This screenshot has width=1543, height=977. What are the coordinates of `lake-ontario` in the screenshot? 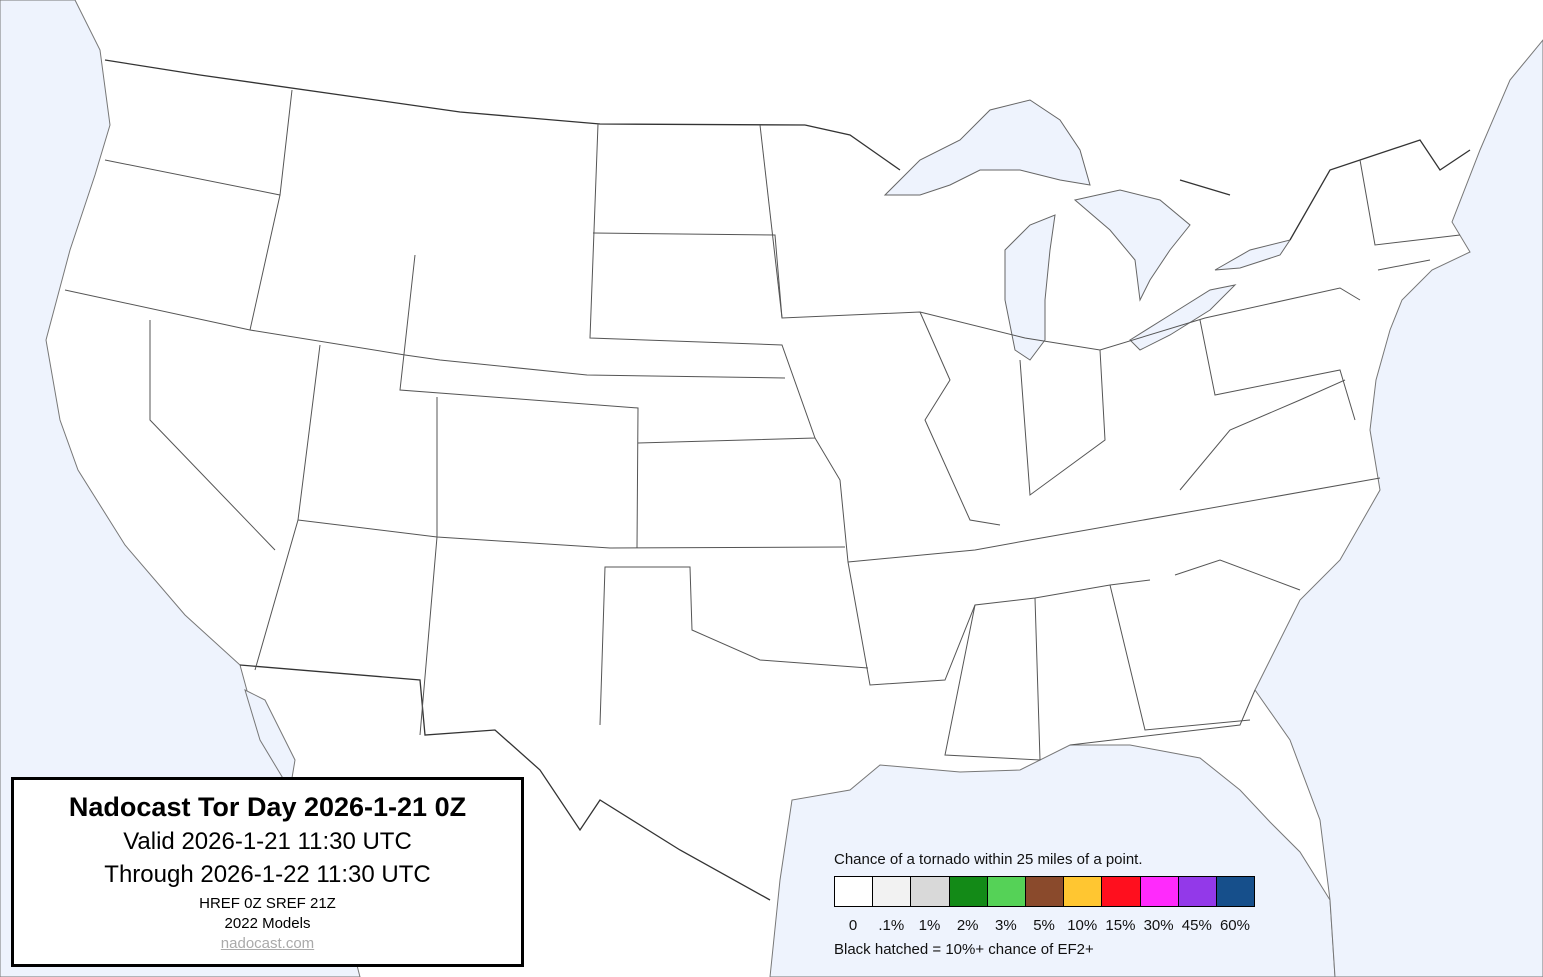 It's located at (1253, 255).